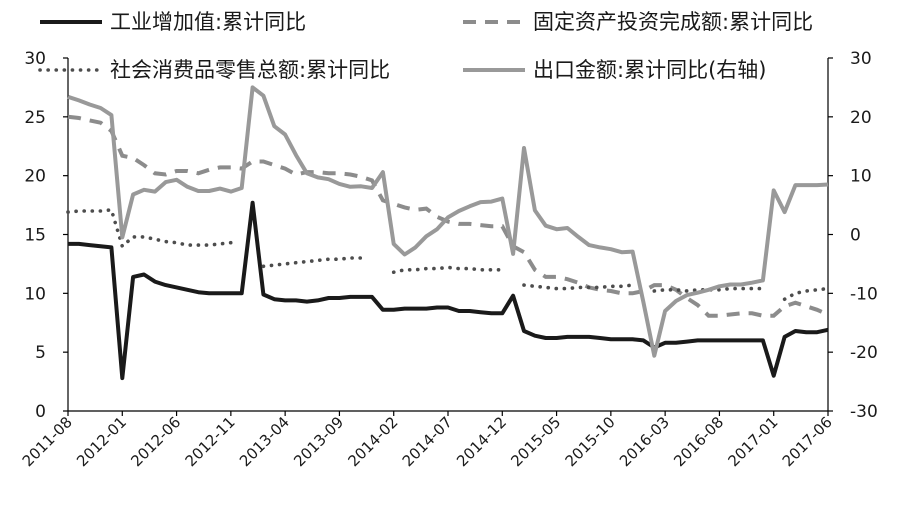 The width and height of the screenshot is (900, 510). Describe the element at coordinates (35, 177) in the screenshot. I see `y-left-tick-label: 20` at that location.